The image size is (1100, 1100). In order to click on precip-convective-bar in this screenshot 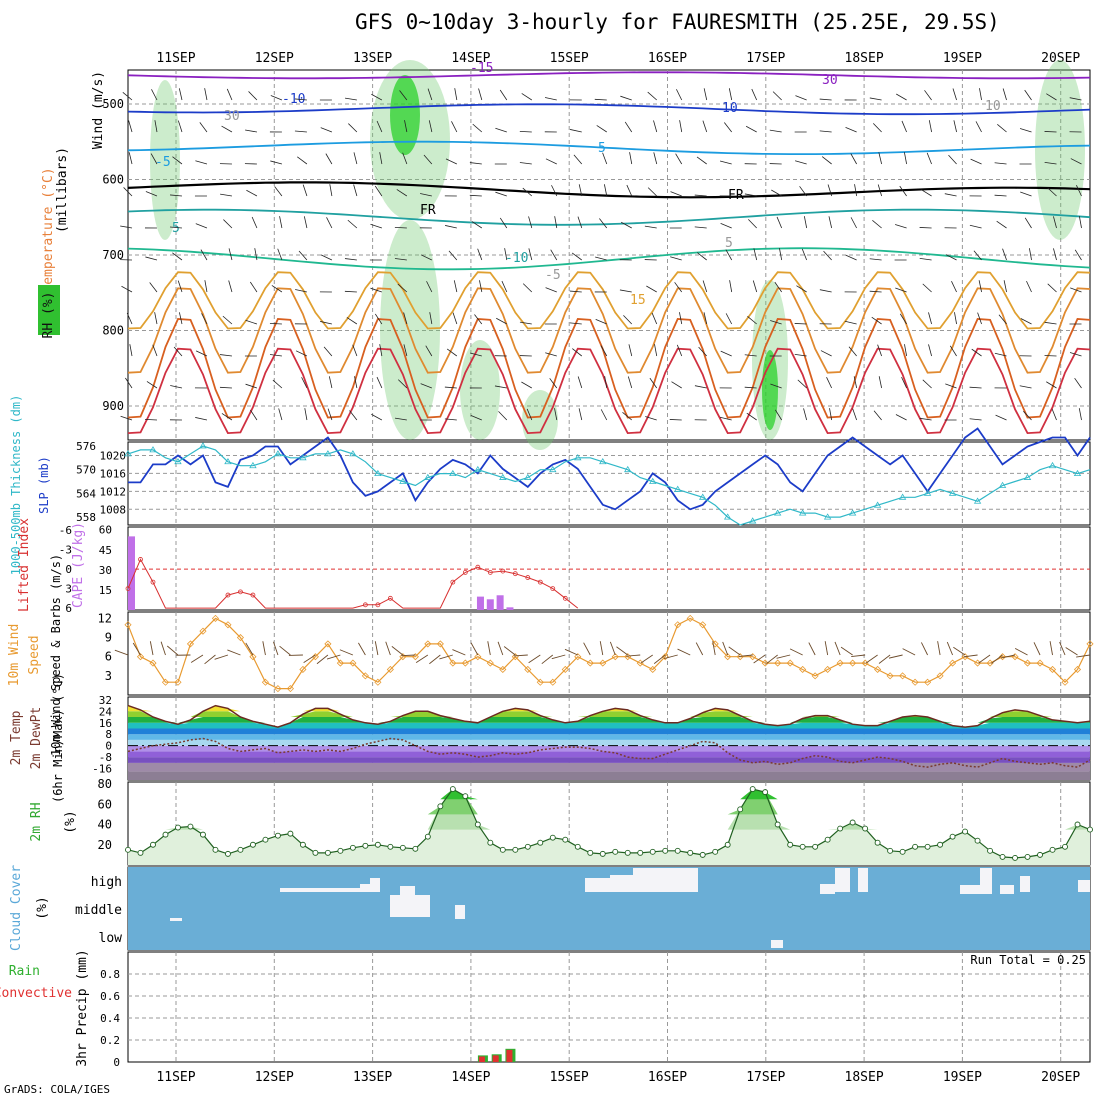, I will do `click(495, 1058)`.